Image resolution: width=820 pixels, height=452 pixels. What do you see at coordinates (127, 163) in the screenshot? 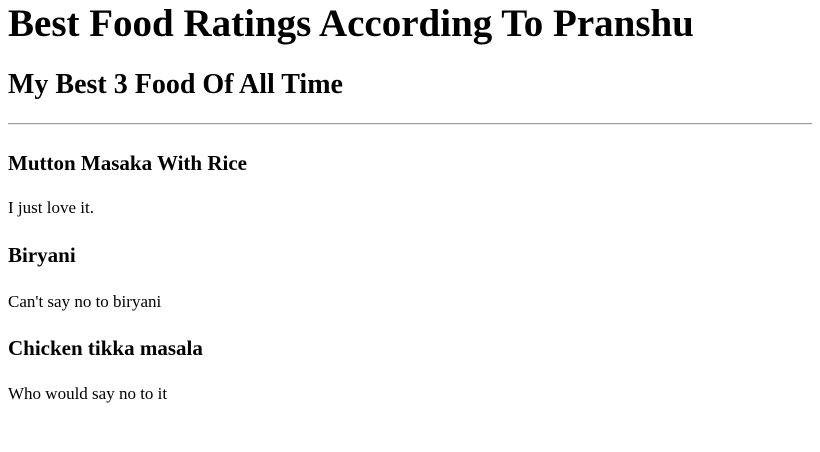
I see `food-name: Mutton Masaka With Rice` at bounding box center [127, 163].